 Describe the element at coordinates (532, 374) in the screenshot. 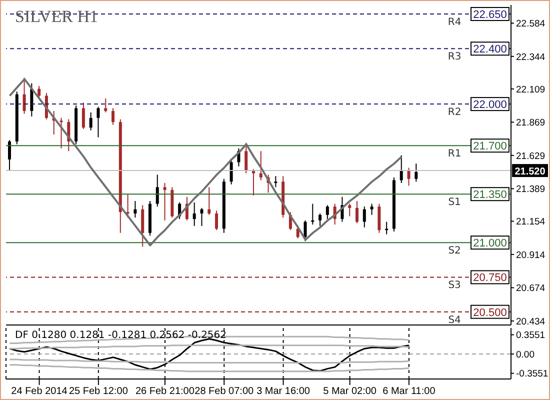

I see `y-tick-label: -0.3551` at that location.